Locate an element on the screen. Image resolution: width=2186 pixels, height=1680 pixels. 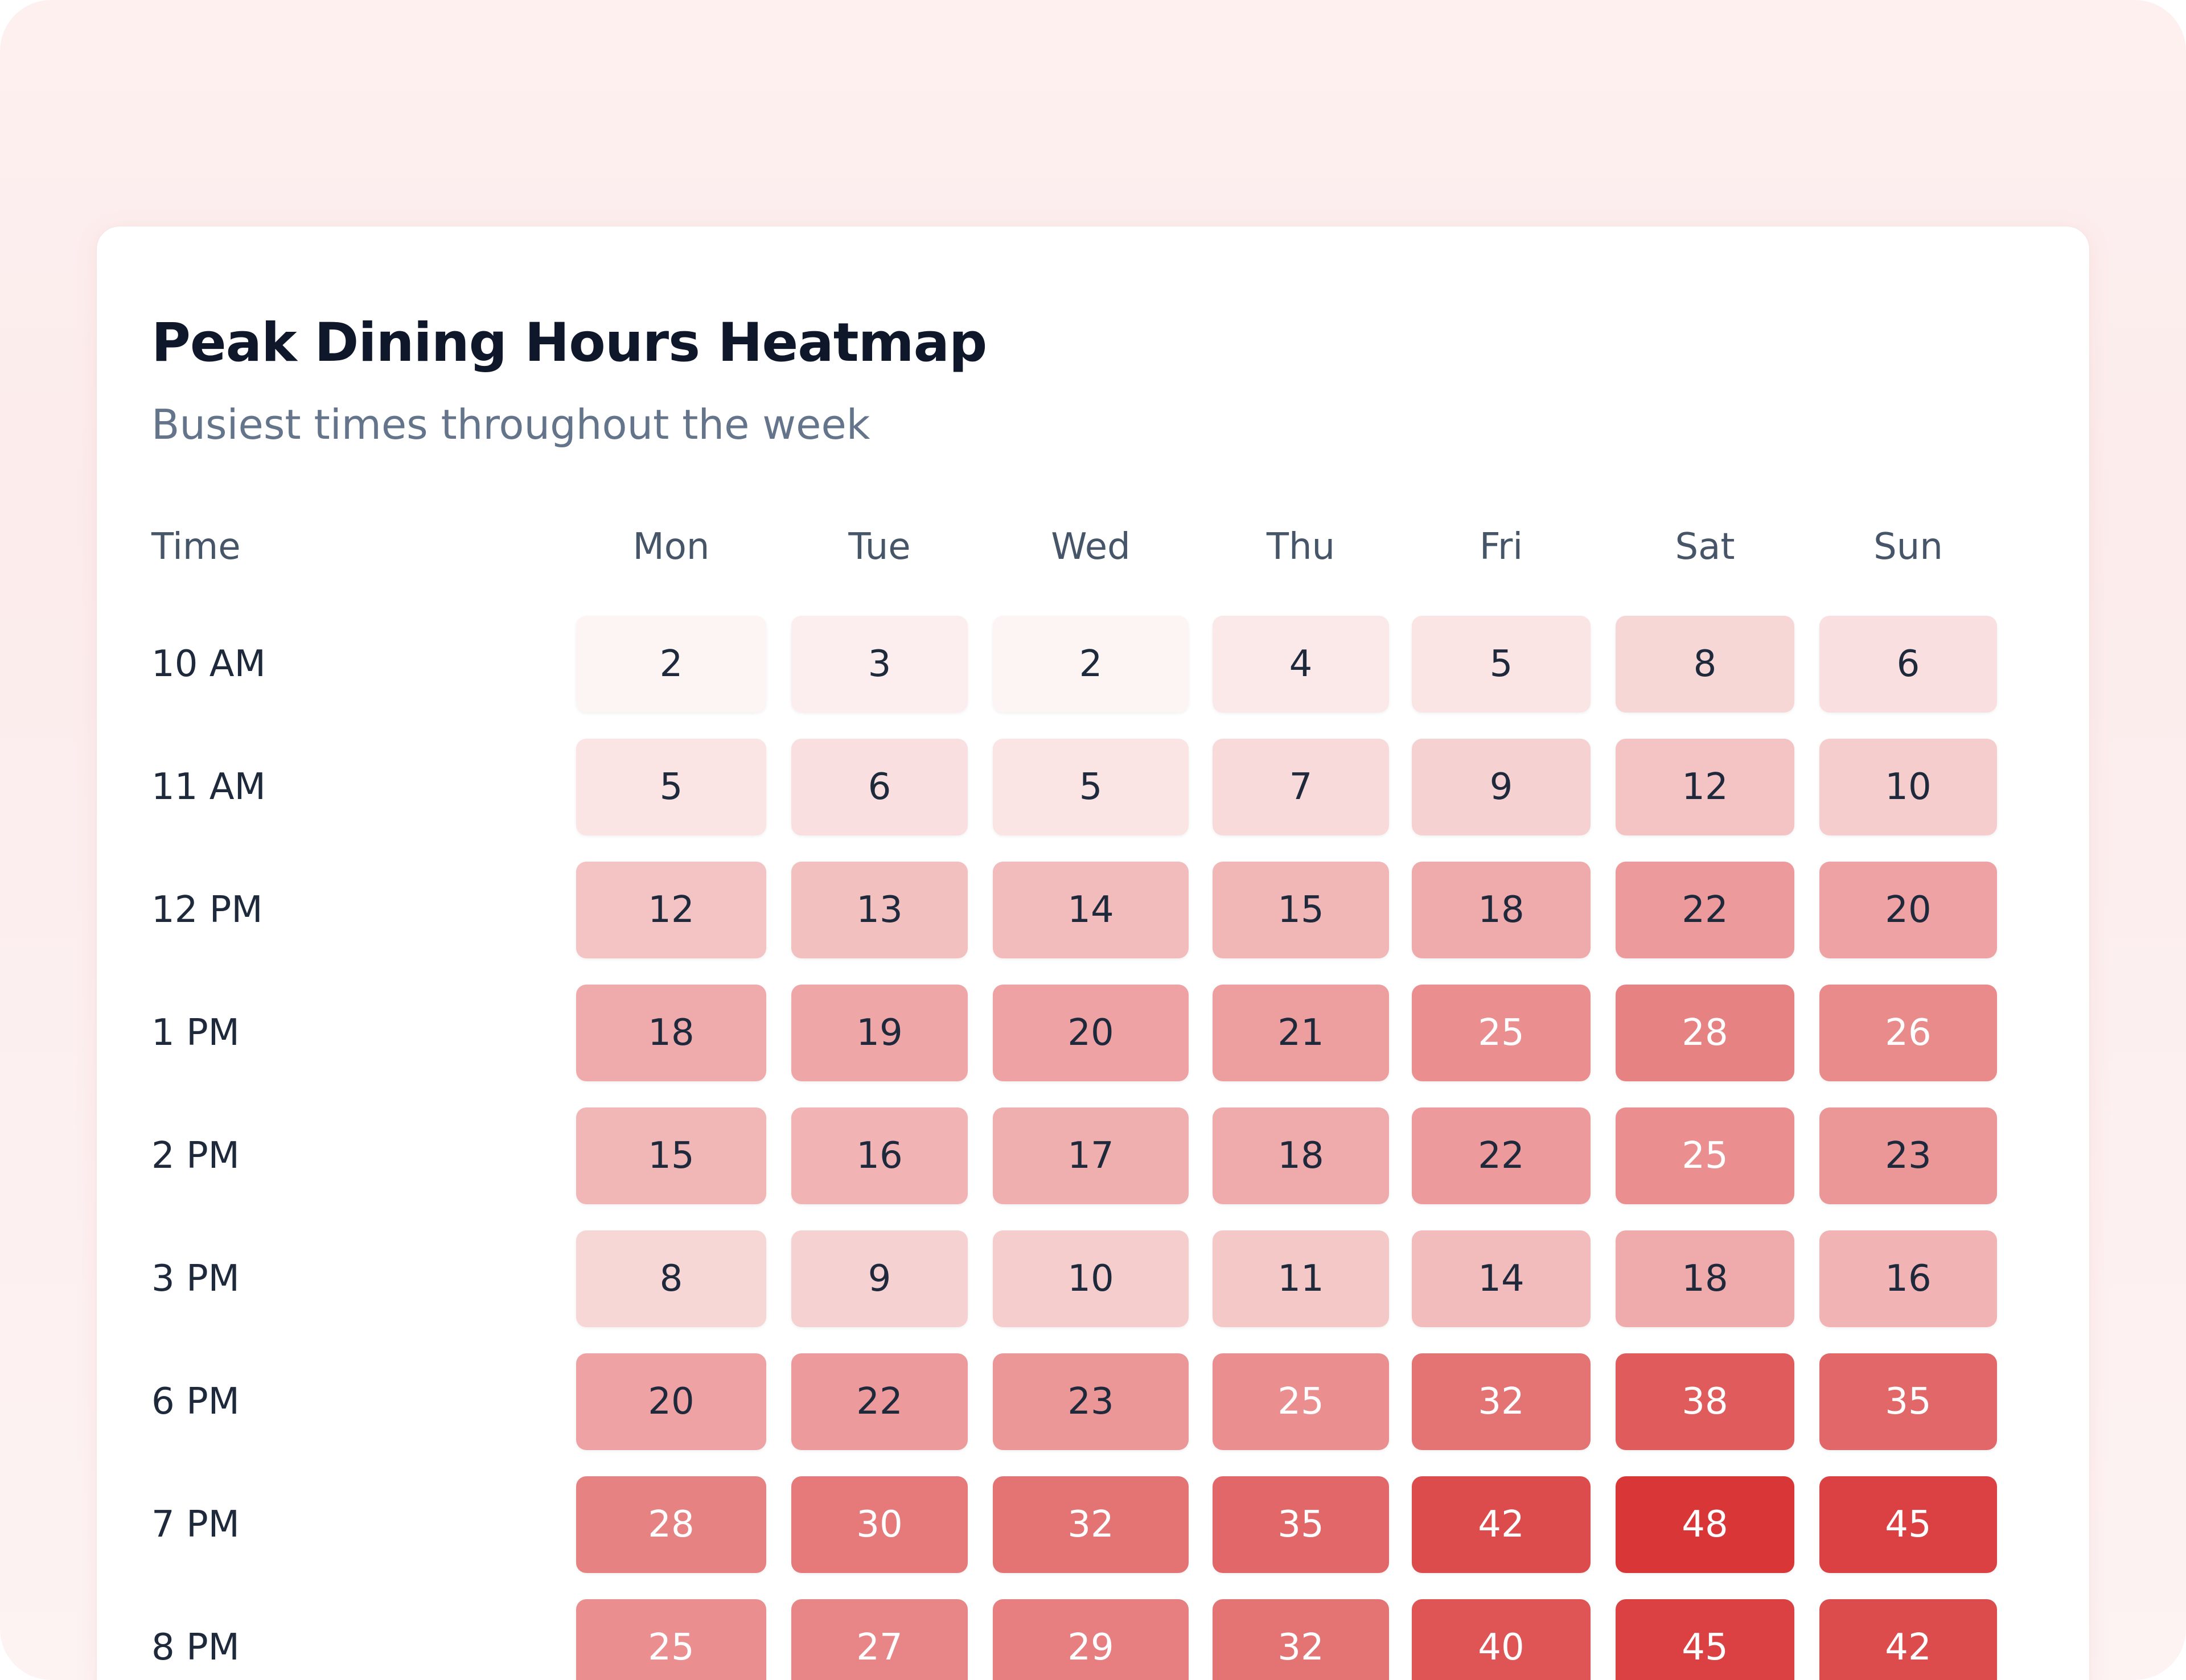
day-header-mon: Mon is located at coordinates (671, 547).